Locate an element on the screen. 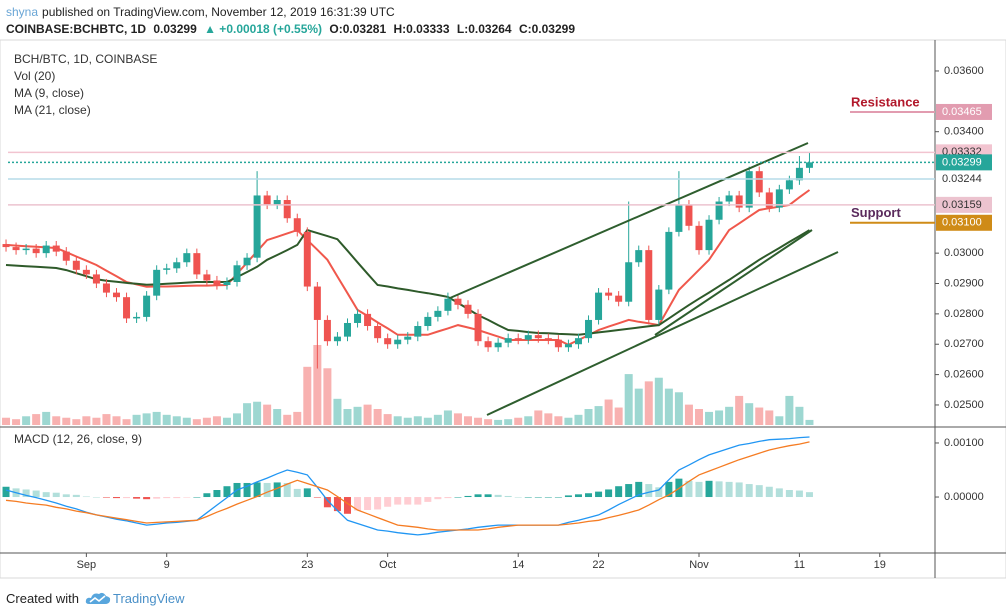  trendline is located at coordinates (629, 220).